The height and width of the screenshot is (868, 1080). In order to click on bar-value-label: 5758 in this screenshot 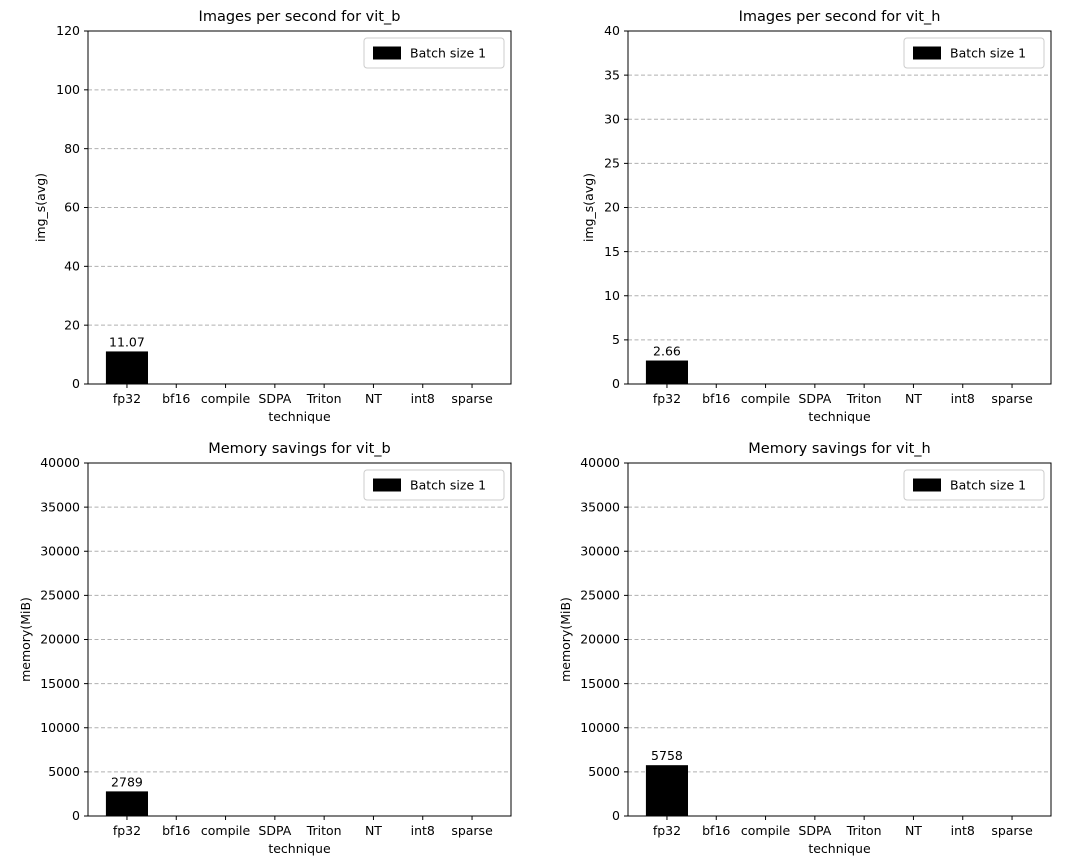, I will do `click(667, 755)`.